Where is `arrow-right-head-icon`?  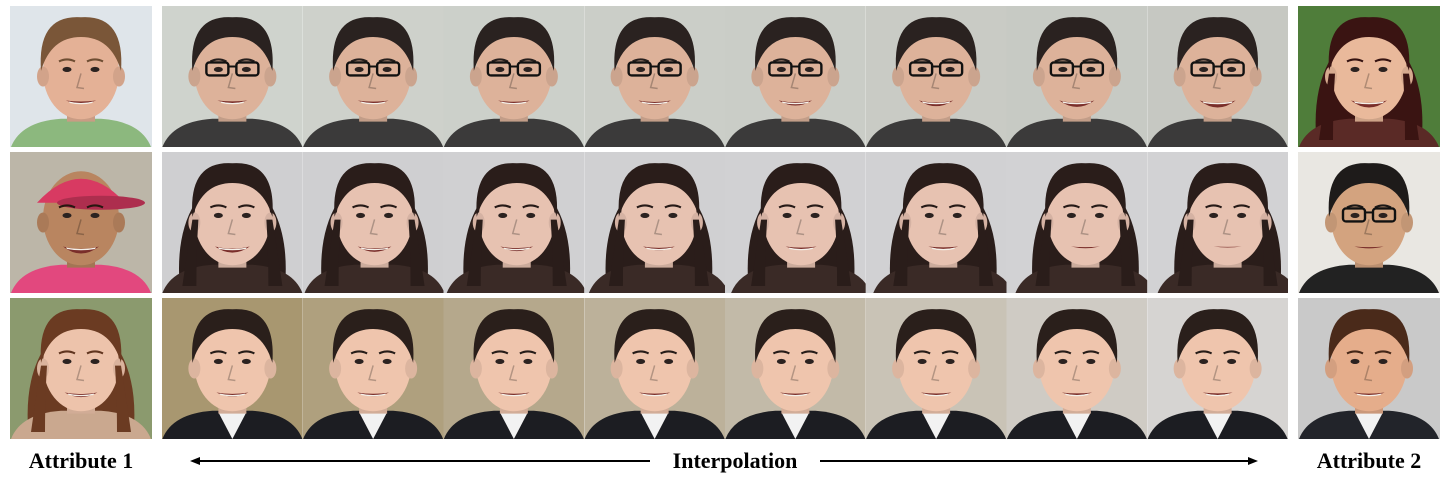
arrow-right-head-icon is located at coordinates (1253, 461).